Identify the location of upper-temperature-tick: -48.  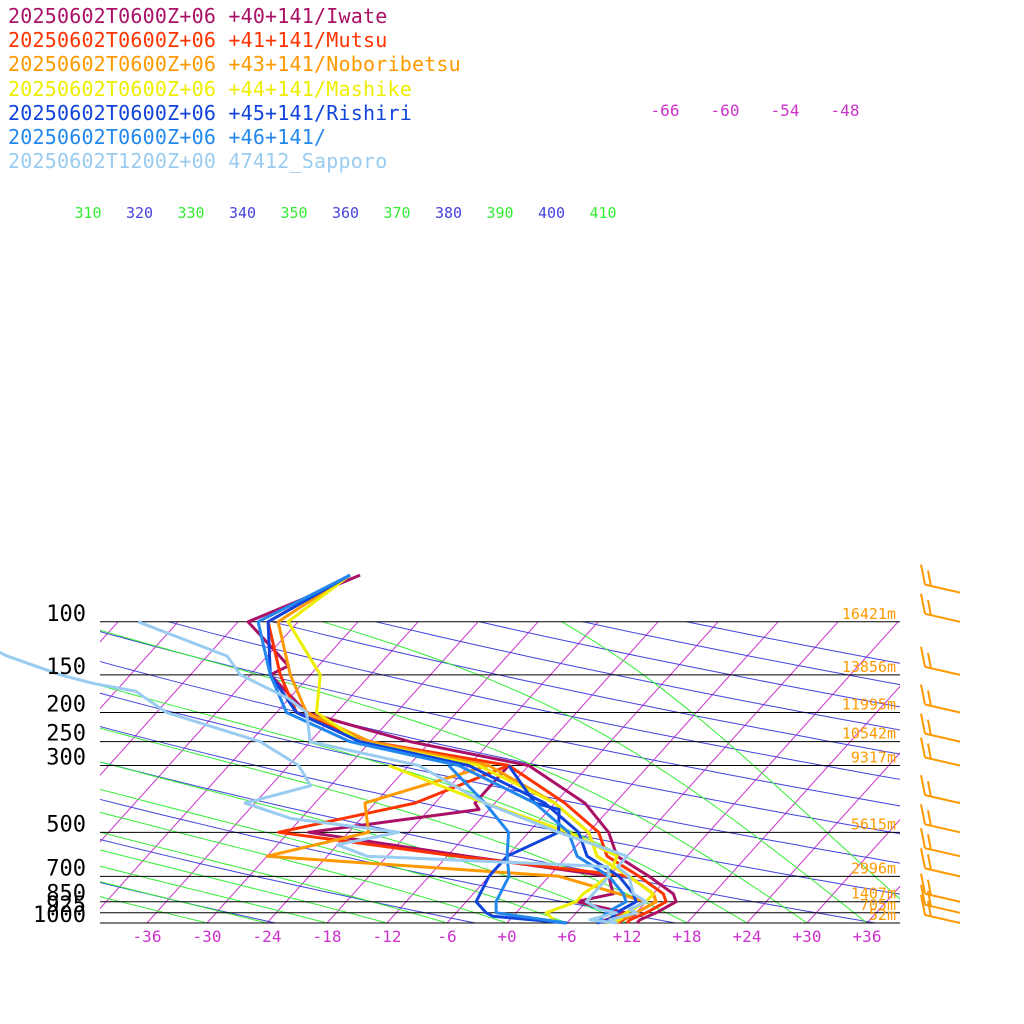
(845, 110).